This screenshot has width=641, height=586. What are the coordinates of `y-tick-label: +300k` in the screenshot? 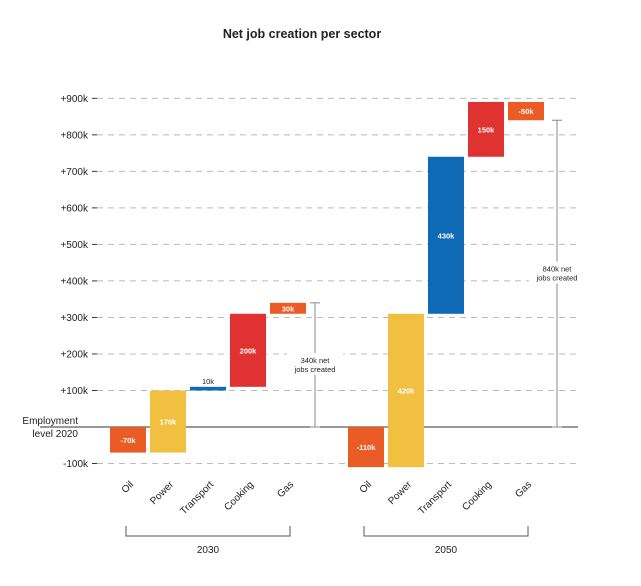 It's located at (74, 318).